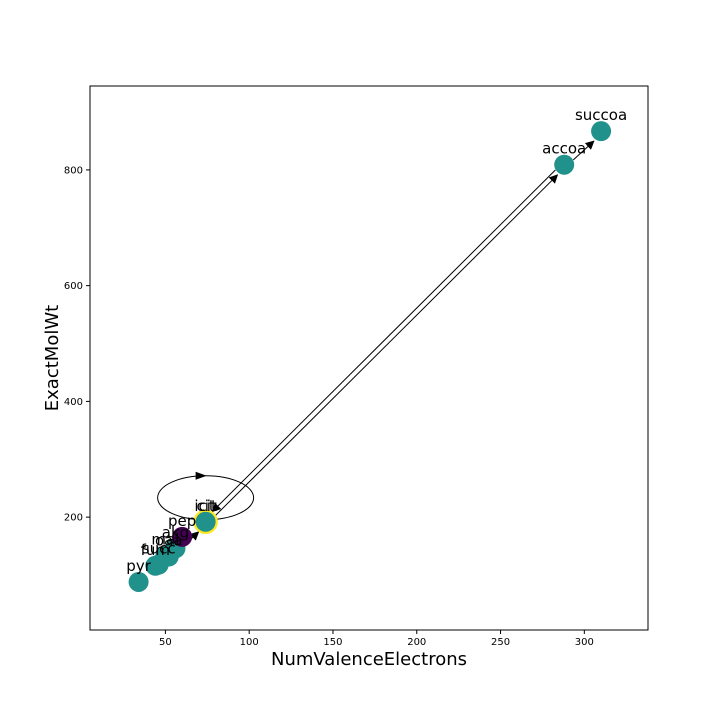 The width and height of the screenshot is (720, 720). I want to click on node-label-succ: succ, so click(159, 549).